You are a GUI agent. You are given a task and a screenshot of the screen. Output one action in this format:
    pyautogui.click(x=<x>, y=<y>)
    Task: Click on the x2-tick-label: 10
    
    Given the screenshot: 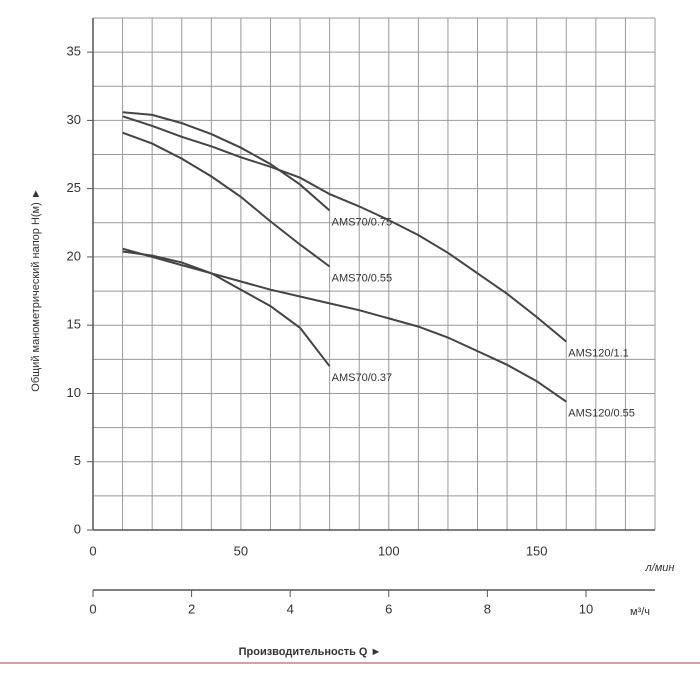 What is the action you would take?
    pyautogui.click(x=586, y=608)
    